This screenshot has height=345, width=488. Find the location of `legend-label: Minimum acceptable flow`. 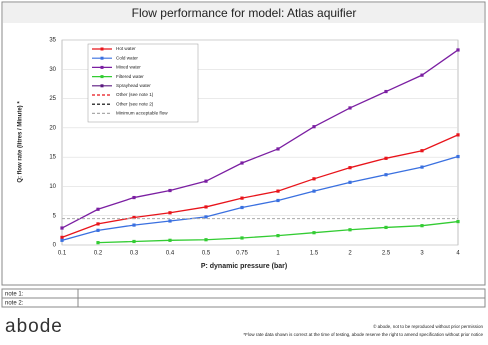

legend-label: Minimum acceptable flow is located at coordinates (142, 113).